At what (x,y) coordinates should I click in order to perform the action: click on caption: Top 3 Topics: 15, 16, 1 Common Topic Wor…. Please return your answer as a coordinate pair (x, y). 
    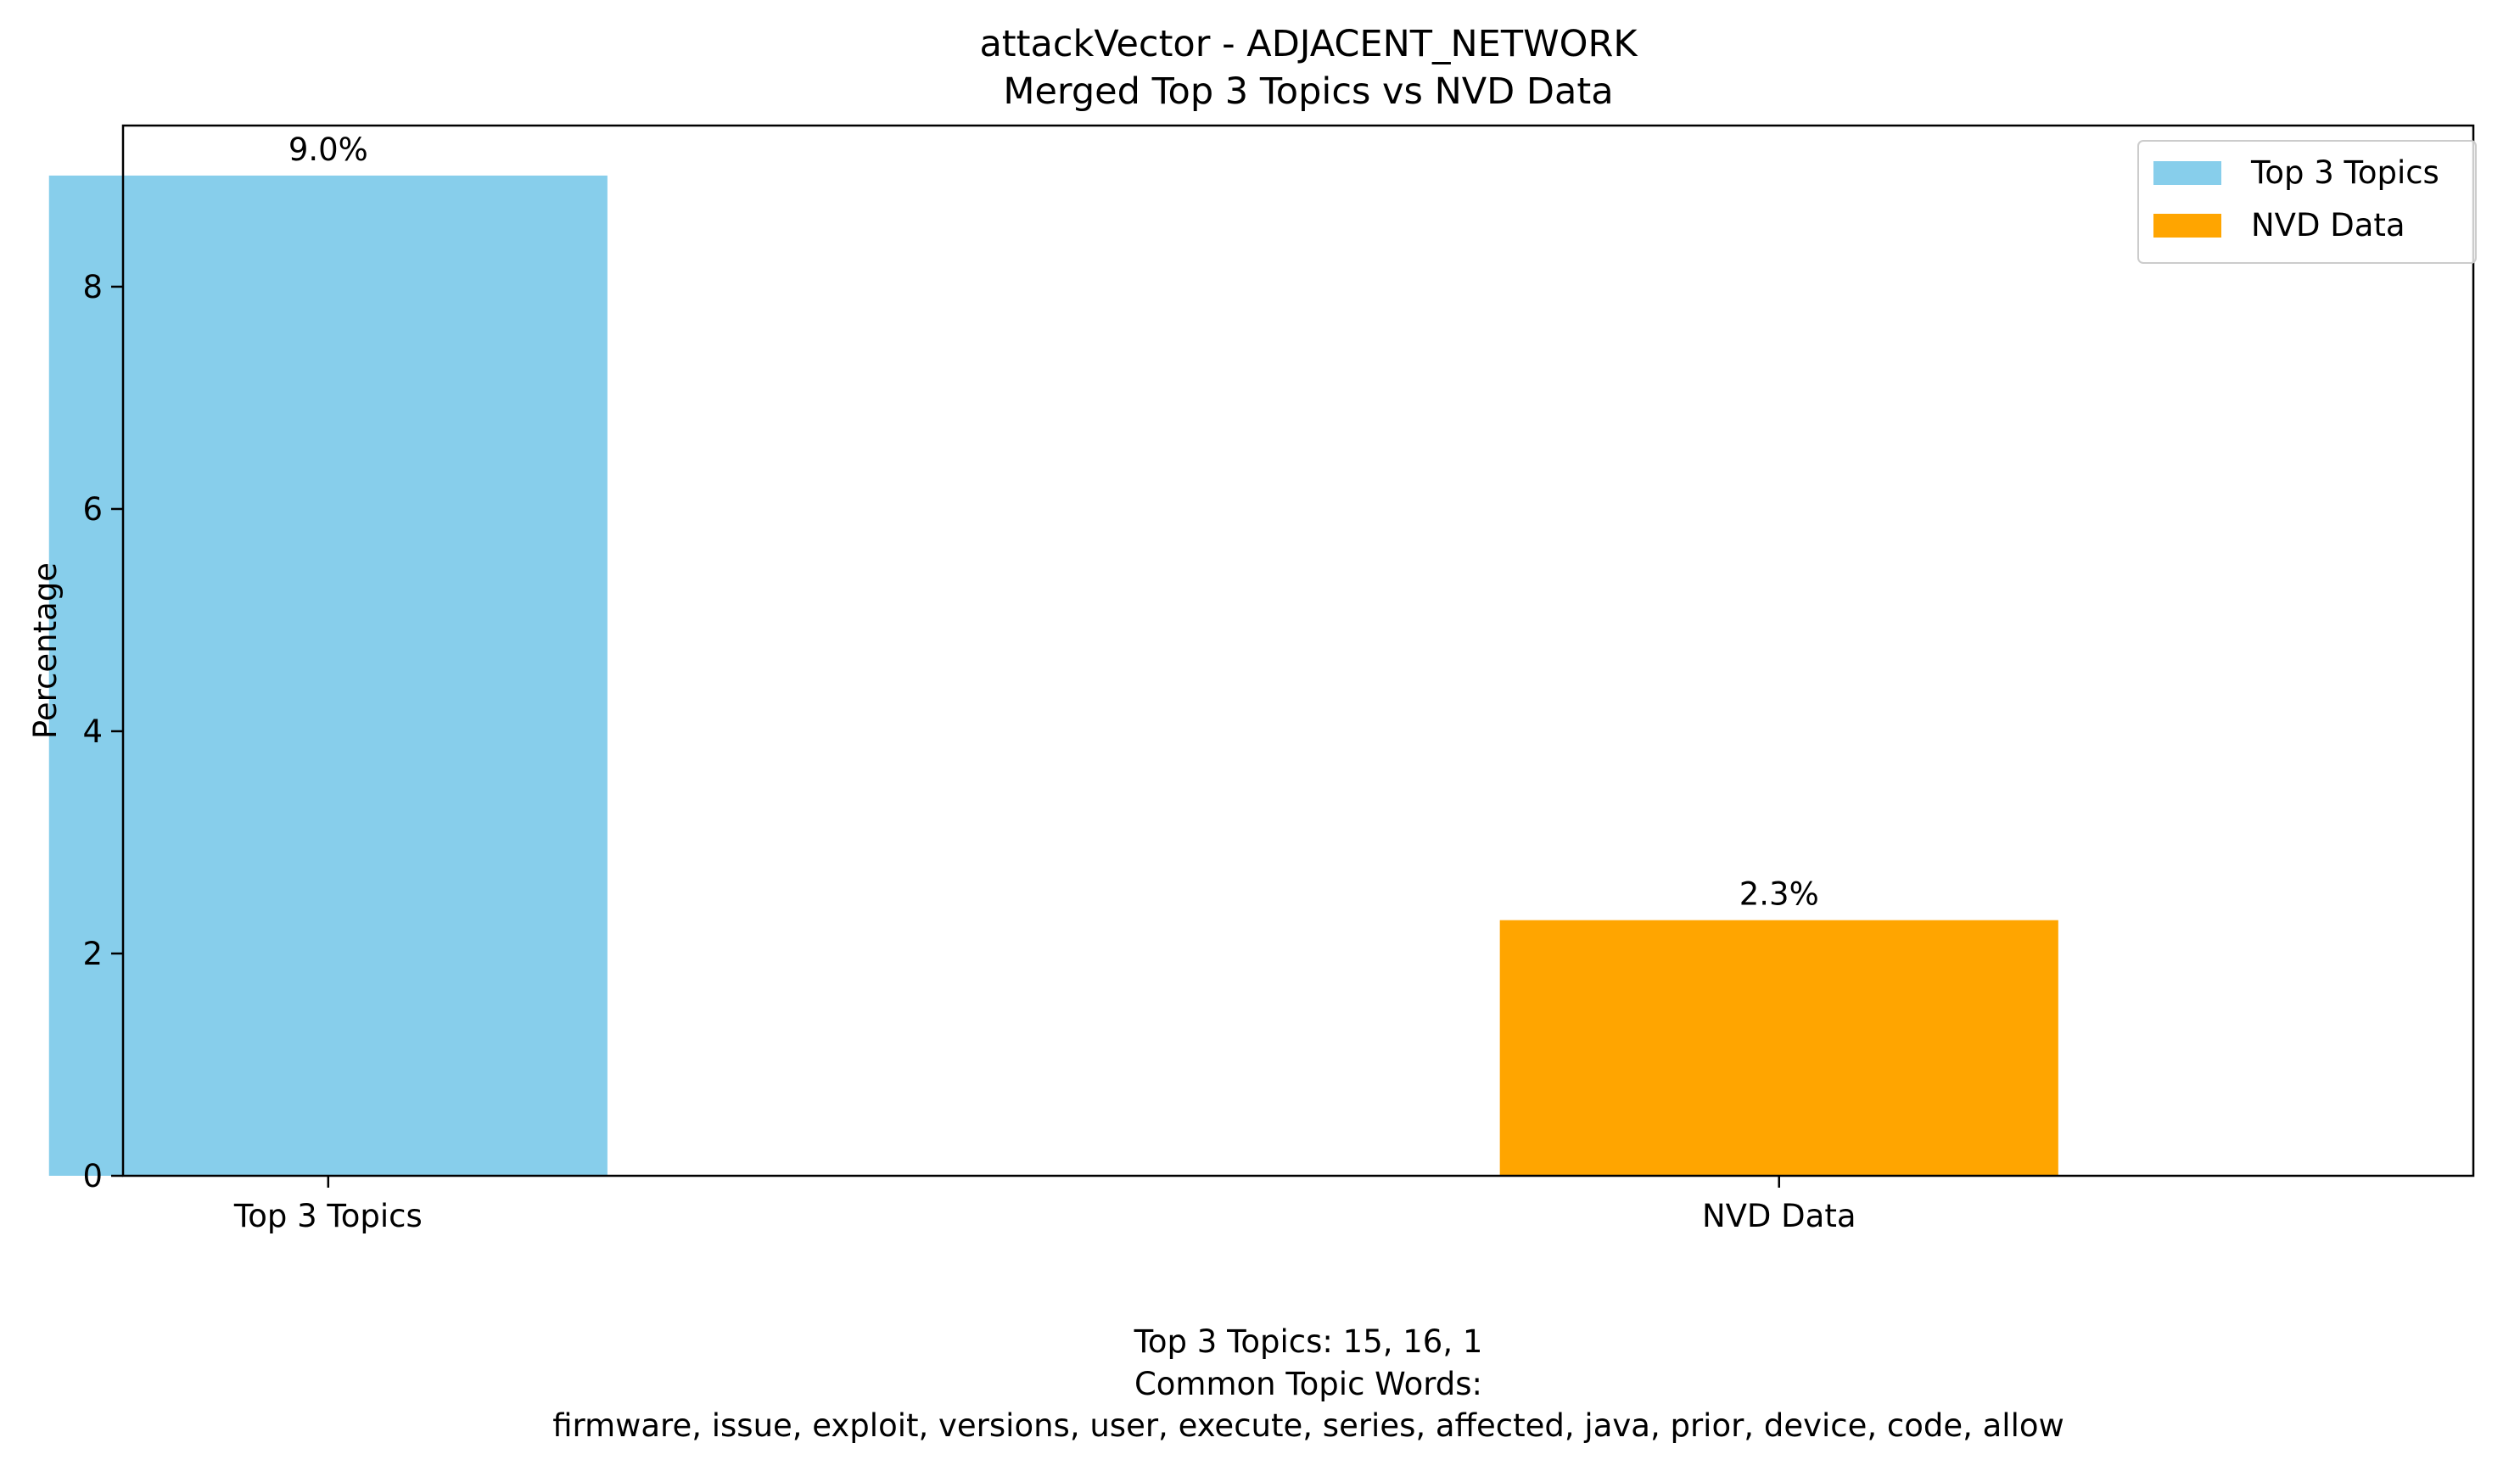
    Looking at the image, I should click on (1308, 1383).